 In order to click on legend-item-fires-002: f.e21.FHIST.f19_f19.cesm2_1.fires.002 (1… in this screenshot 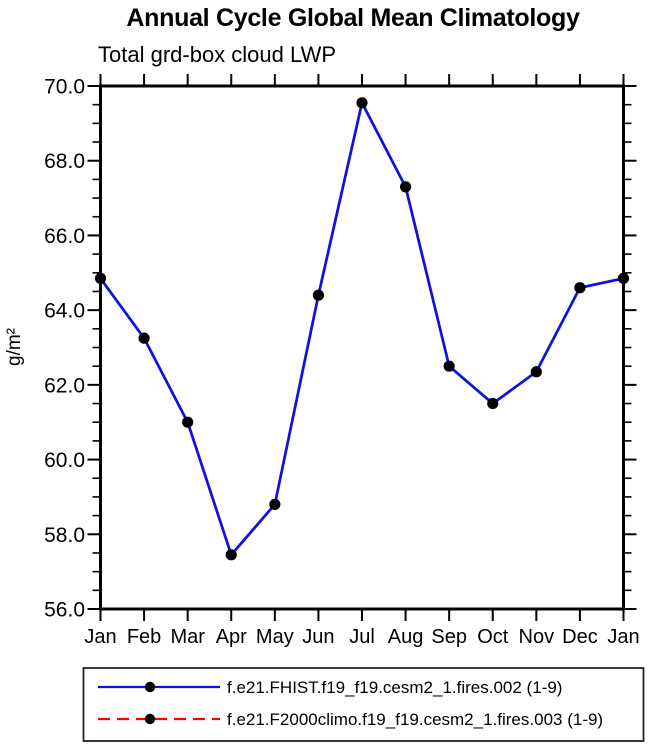, I will do `click(330, 687)`.